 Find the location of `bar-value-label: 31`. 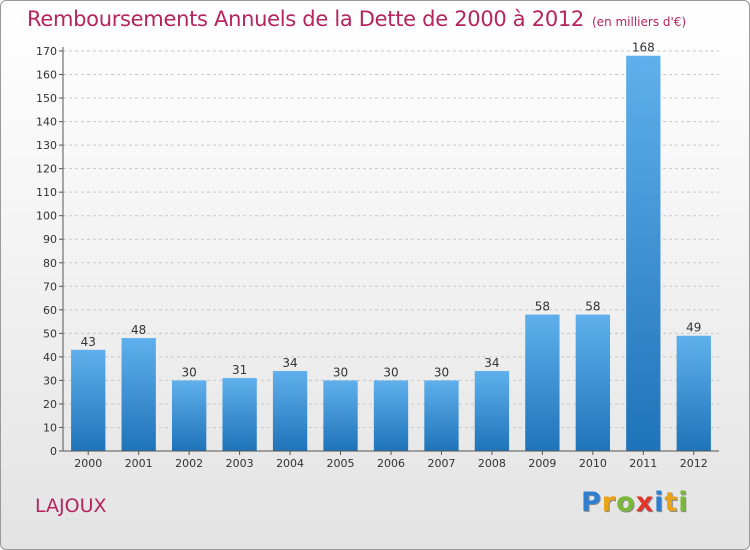

bar-value-label: 31 is located at coordinates (239, 370).